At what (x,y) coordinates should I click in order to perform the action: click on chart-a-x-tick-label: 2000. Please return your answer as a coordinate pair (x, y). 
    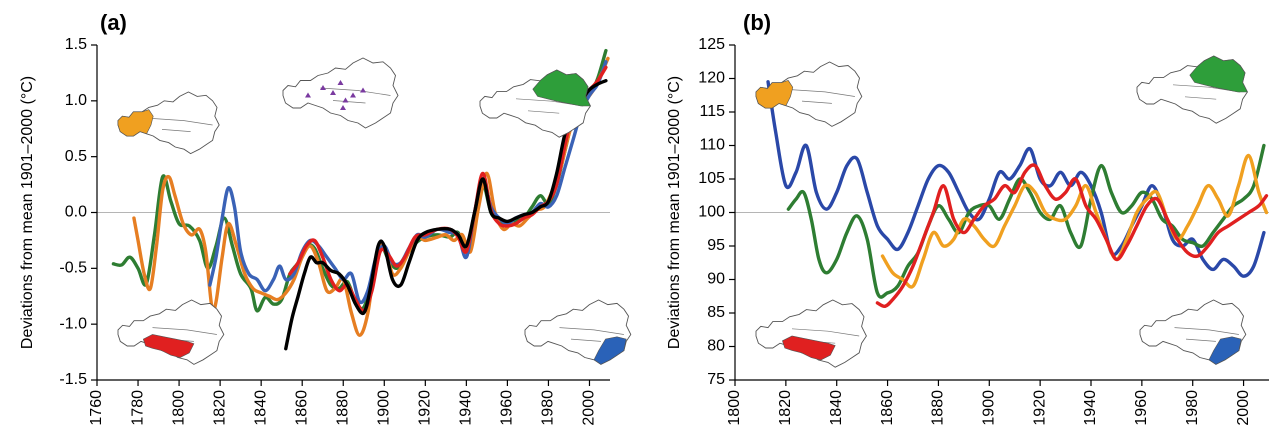
    Looking at the image, I should click on (589, 408).